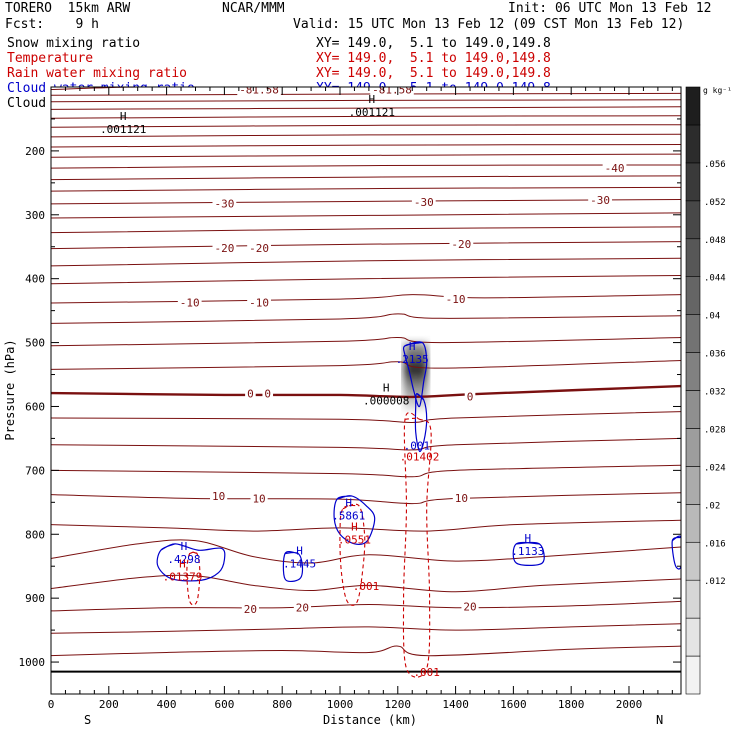 The image size is (740, 740). I want to click on field-name: Rain water mixing ratio, so click(97, 73).